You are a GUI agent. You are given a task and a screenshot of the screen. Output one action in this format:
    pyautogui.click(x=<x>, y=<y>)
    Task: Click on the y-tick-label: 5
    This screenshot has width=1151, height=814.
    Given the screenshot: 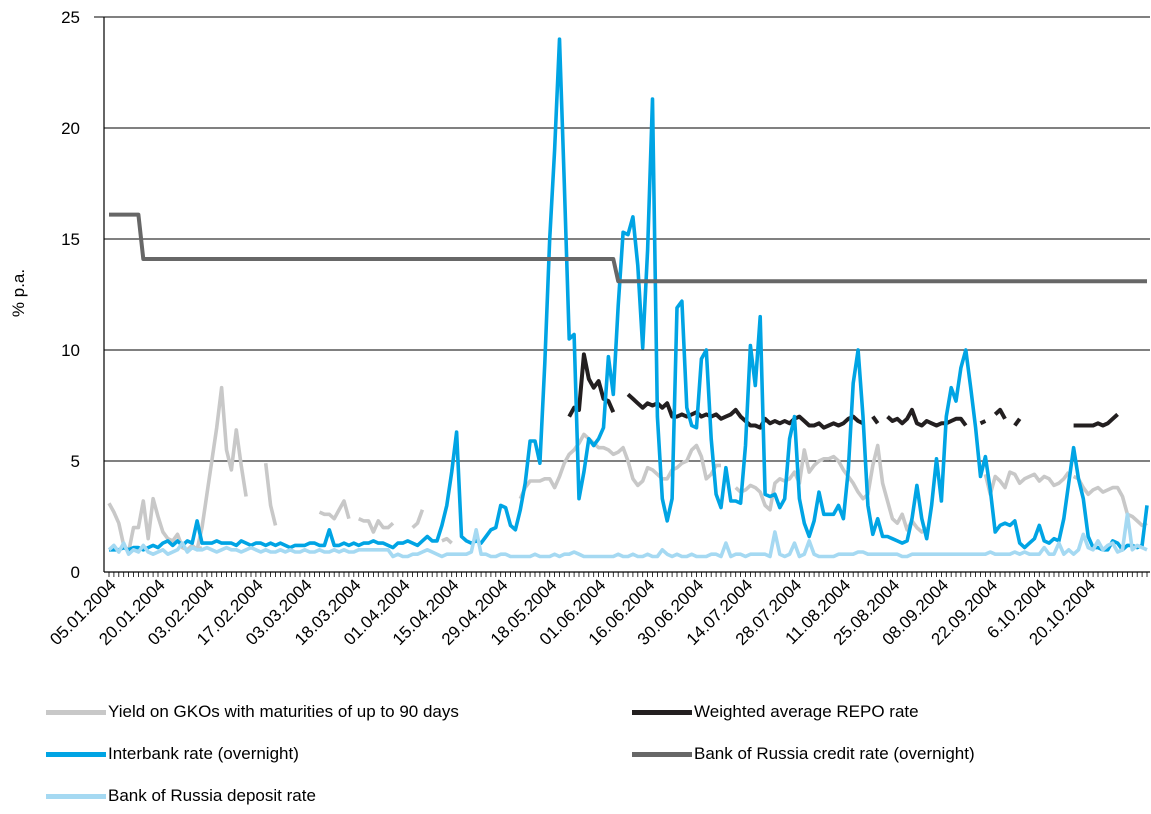 What is the action you would take?
    pyautogui.click(x=75, y=461)
    